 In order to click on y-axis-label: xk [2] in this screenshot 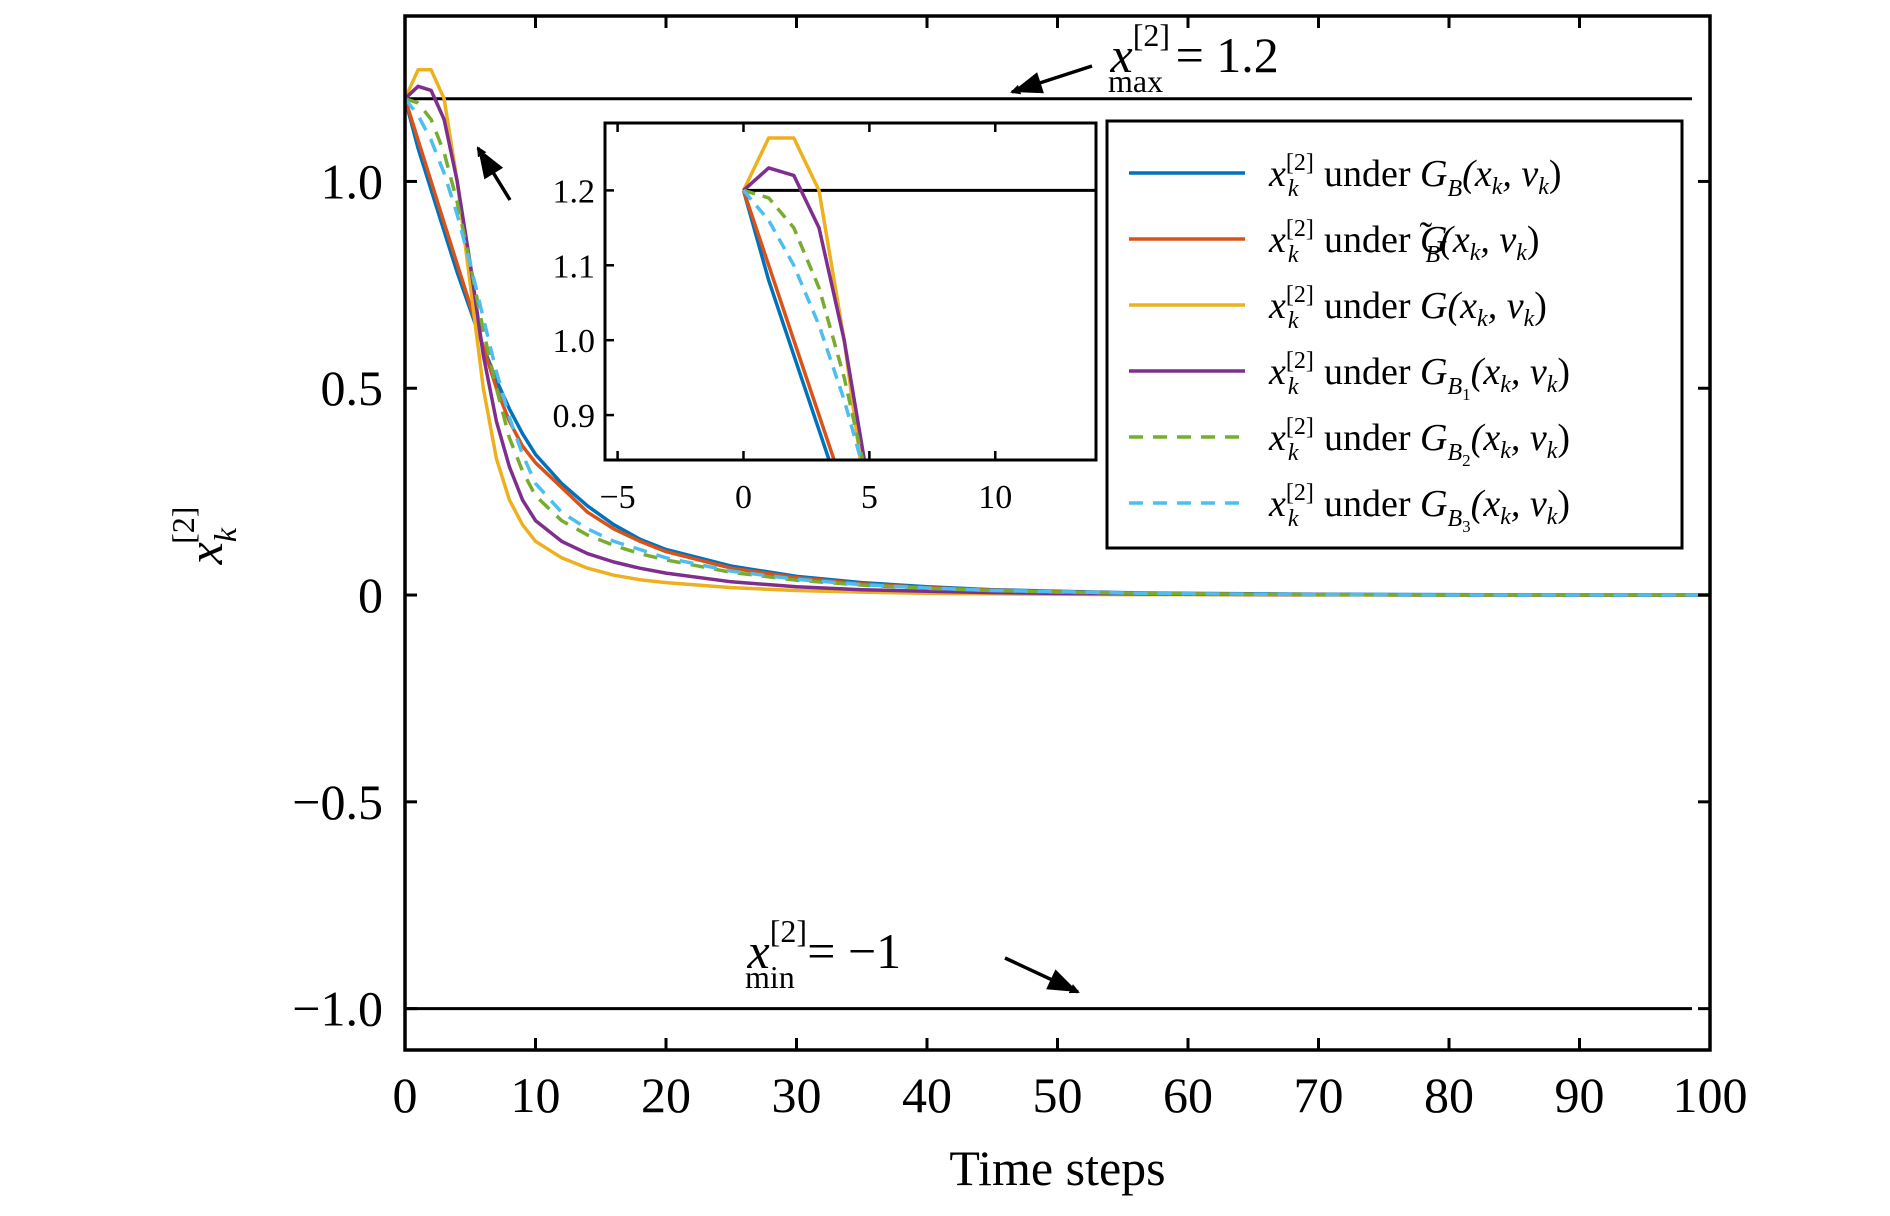, I will do `click(204, 536)`.